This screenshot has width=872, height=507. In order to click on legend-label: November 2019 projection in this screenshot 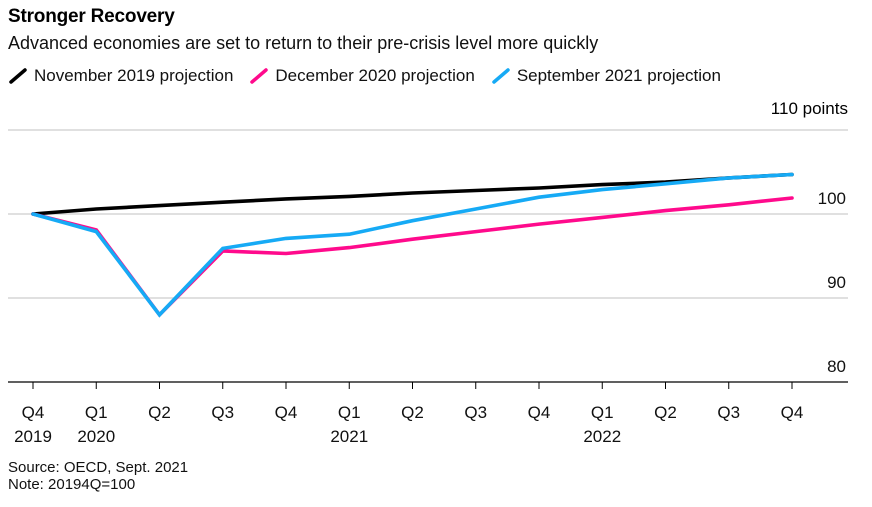, I will do `click(134, 75)`.